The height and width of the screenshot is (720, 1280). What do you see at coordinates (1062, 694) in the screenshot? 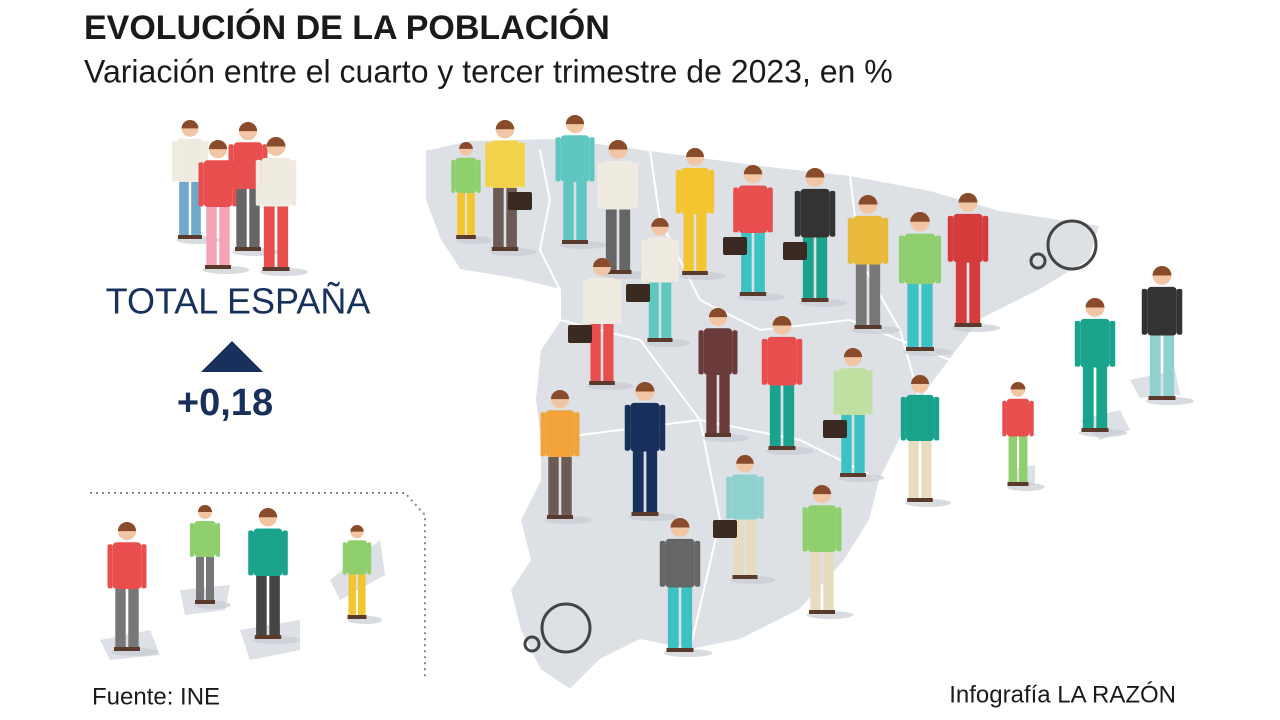
I see `credit: Infografía LA RAZÓN` at bounding box center [1062, 694].